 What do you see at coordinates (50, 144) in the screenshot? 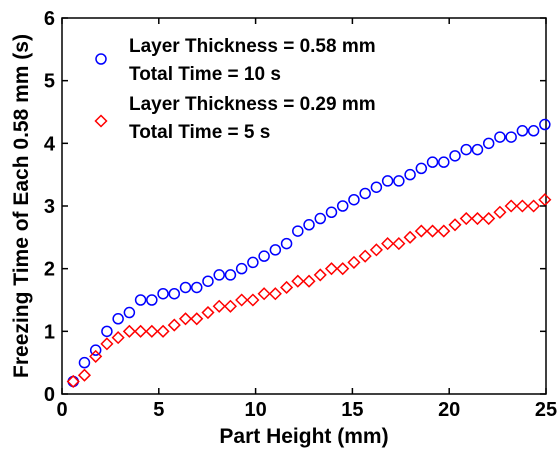
I see `y-tick-label: 4` at bounding box center [50, 144].